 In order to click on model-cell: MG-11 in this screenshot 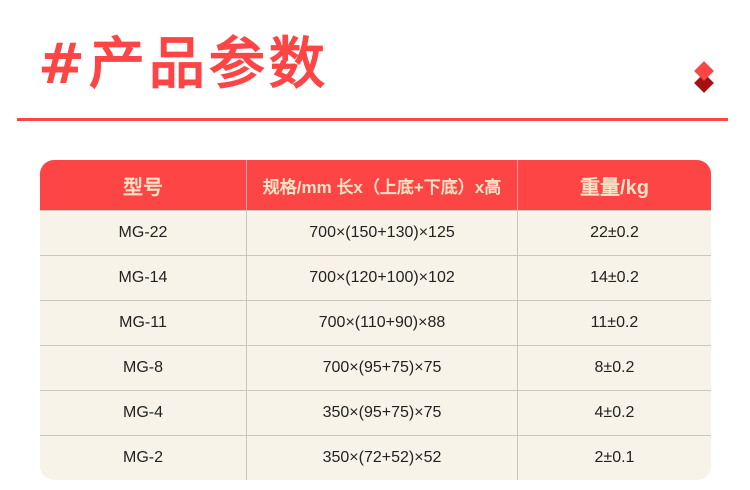, I will do `click(143, 323)`.